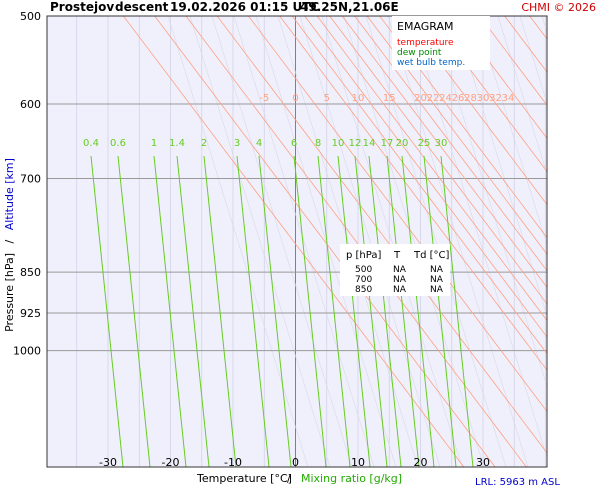 The width and height of the screenshot is (600, 500). I want to click on table-row-850-t: NA, so click(400, 290).